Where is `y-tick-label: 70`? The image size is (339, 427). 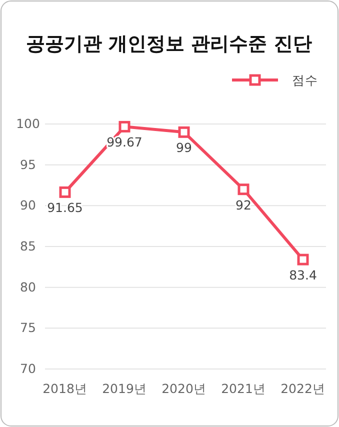
y-tick-label: 70 is located at coordinates (28, 368).